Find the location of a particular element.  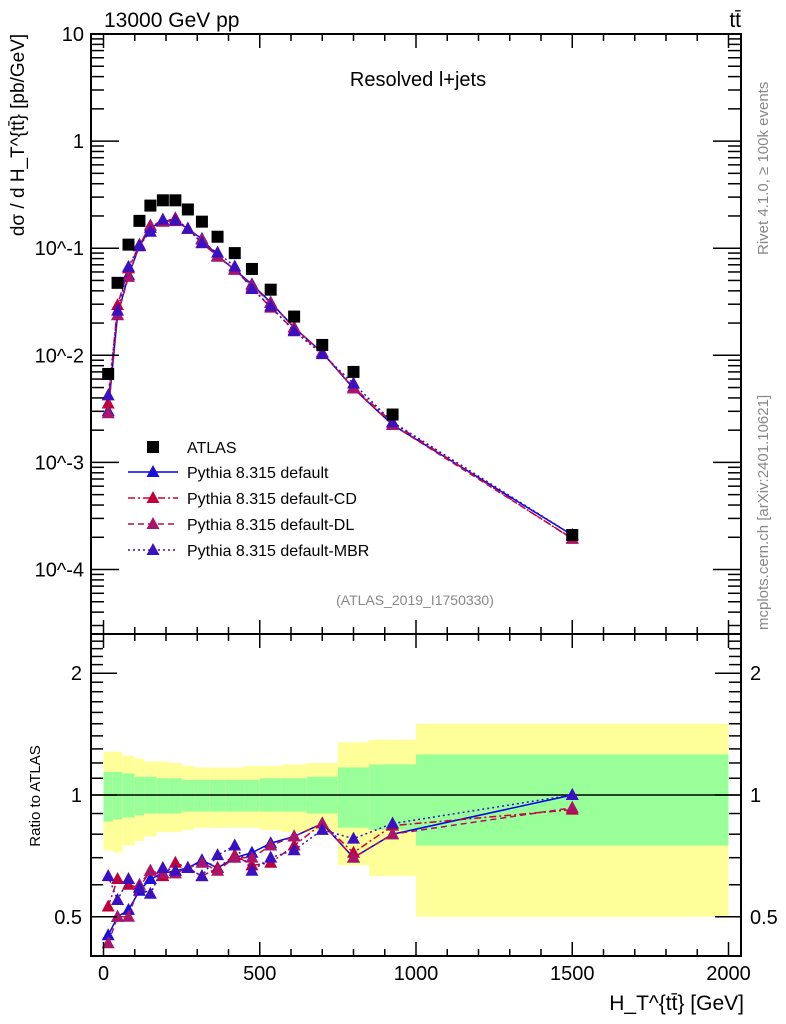

ratio-y-tick-label: 2 is located at coordinates (76, 674).